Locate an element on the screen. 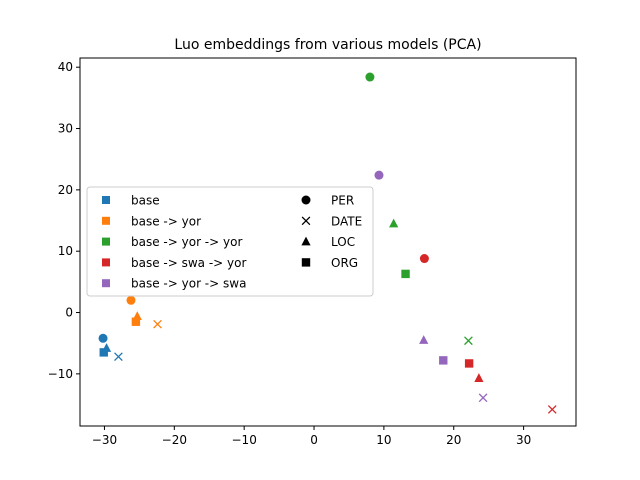  point-base-yor-yor-loc is located at coordinates (394, 223).